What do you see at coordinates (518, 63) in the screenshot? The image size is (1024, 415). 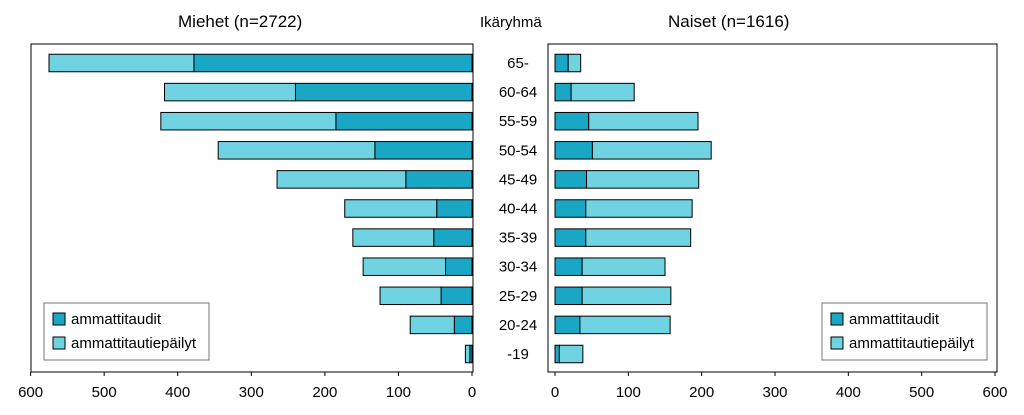 I see `age-group-65-: 65-` at bounding box center [518, 63].